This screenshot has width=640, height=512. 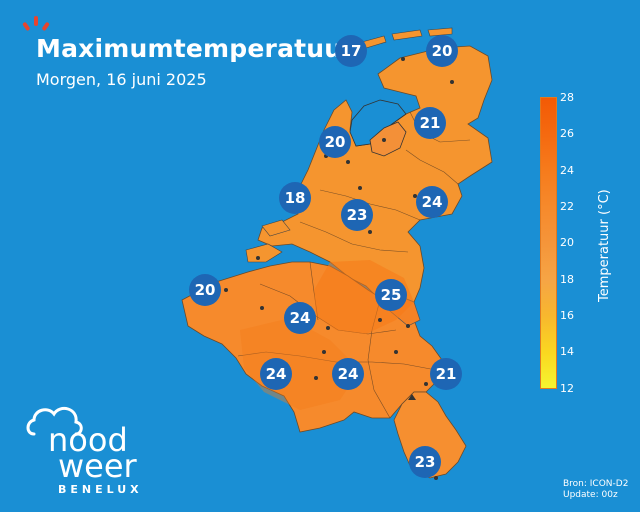 What do you see at coordinates (195, 48) in the screenshot?
I see `page-title: Maximumtemperatuur` at bounding box center [195, 48].